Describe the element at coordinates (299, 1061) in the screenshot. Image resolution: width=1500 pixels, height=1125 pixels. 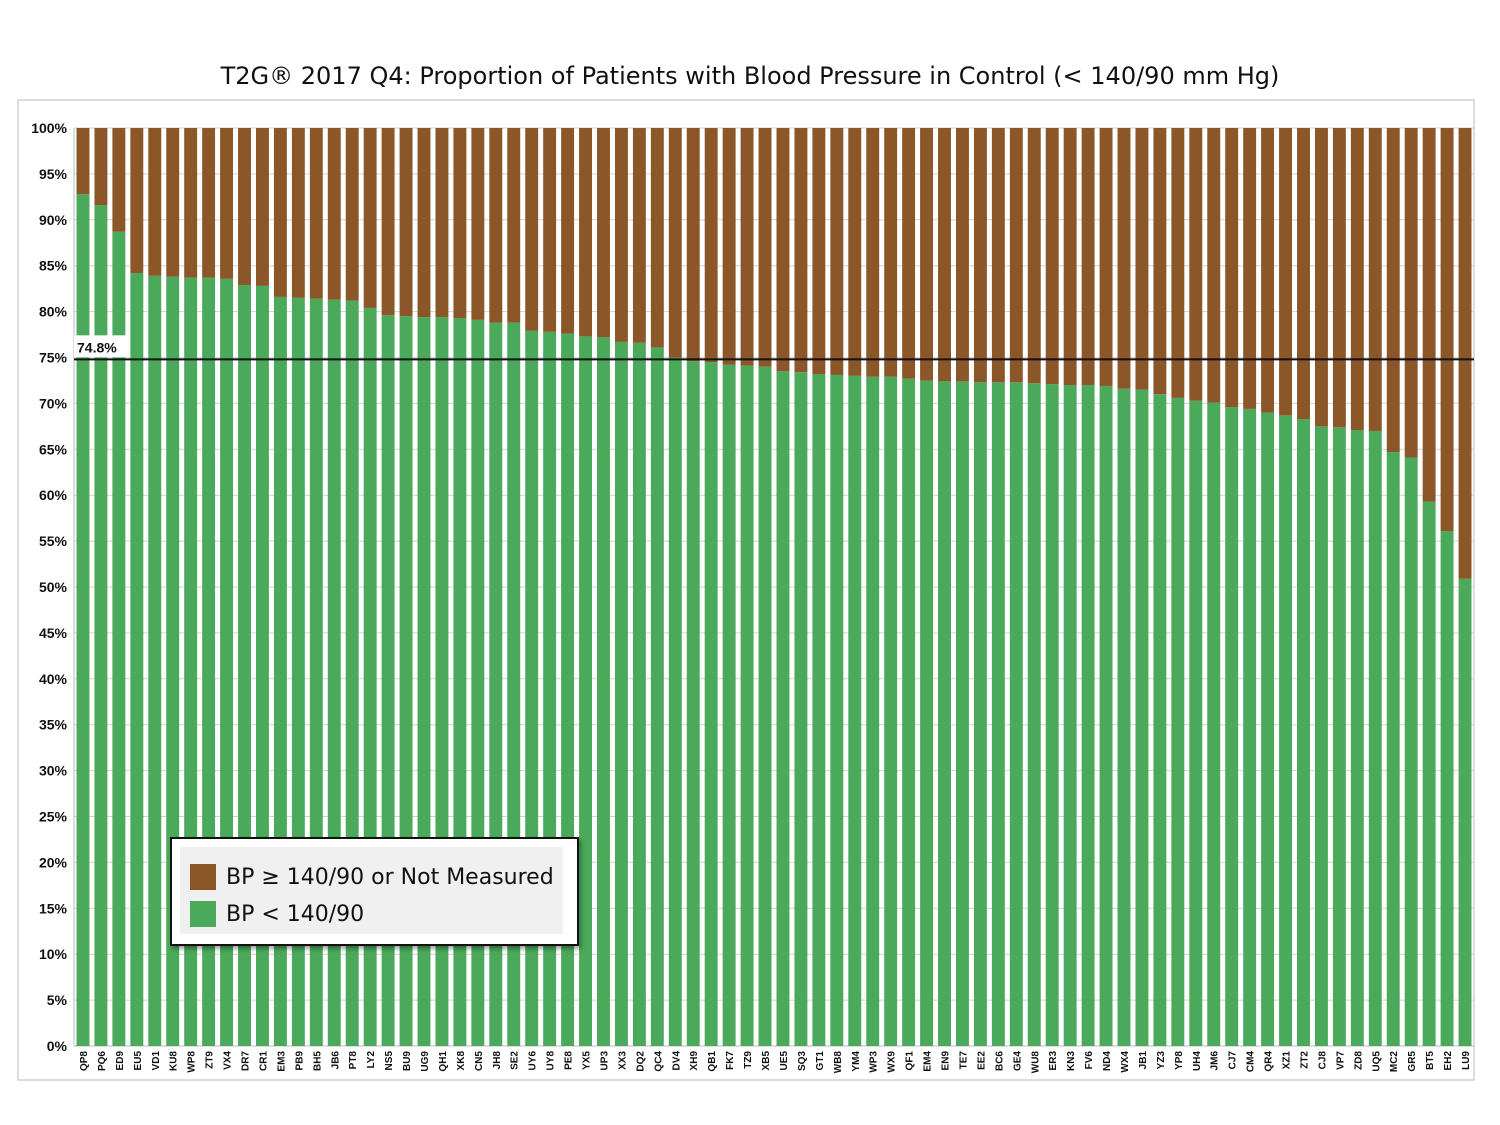
I see `x-tick-label: PB9` at that location.